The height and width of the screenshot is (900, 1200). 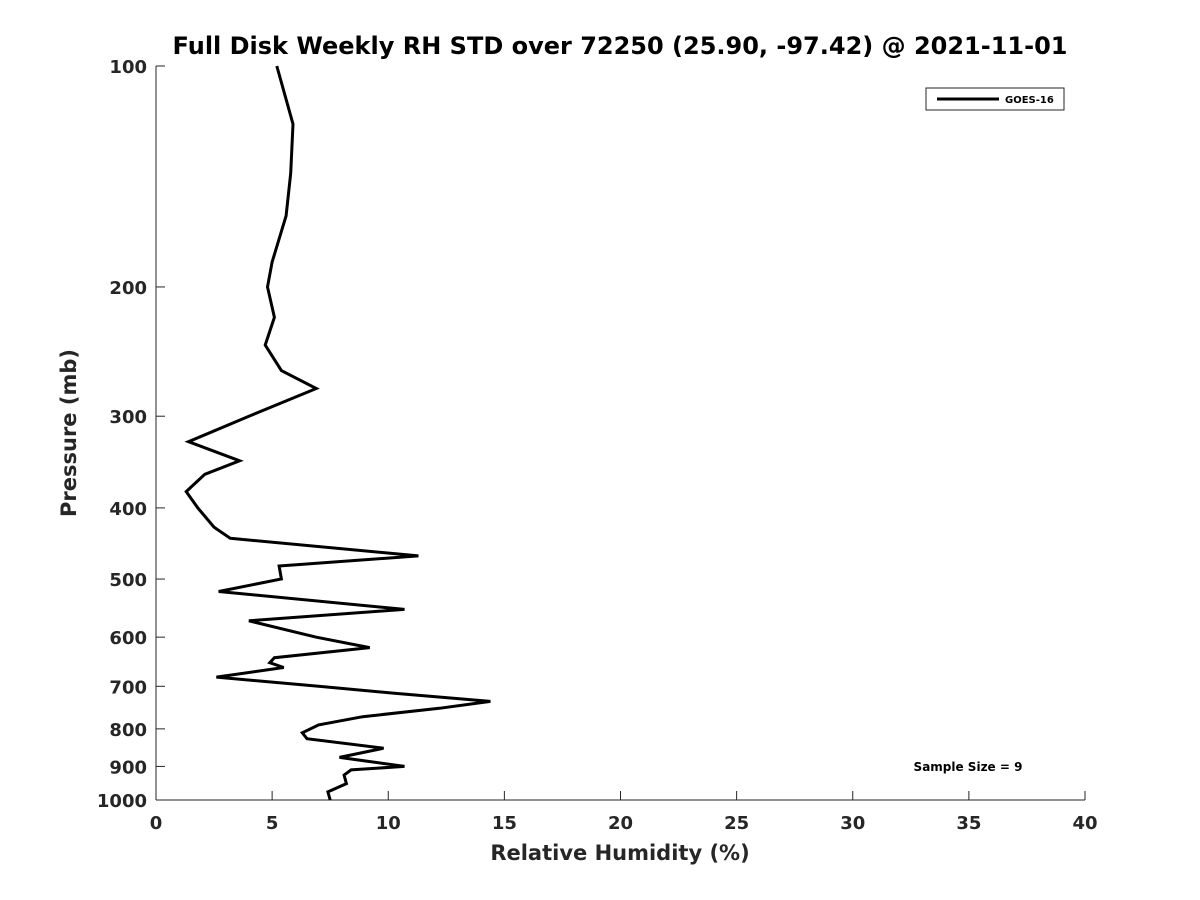 I want to click on y-tick-label: 300, so click(x=128, y=417).